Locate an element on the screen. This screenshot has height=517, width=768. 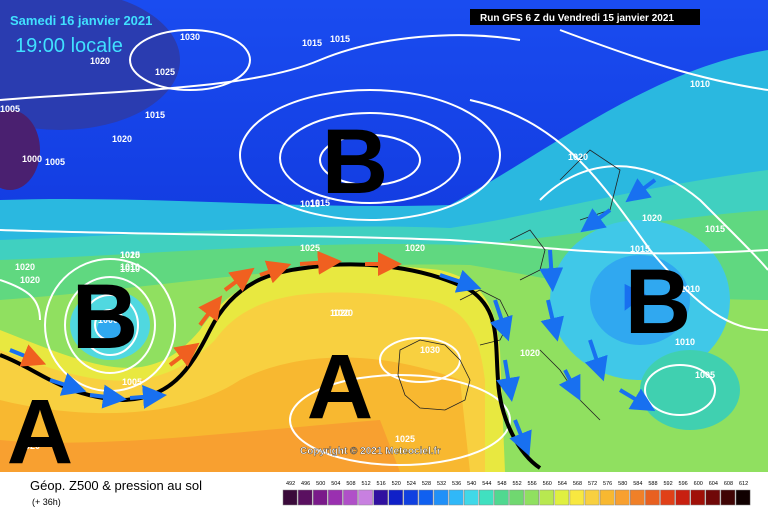
scale-label: 512 is located at coordinates (365, 484).